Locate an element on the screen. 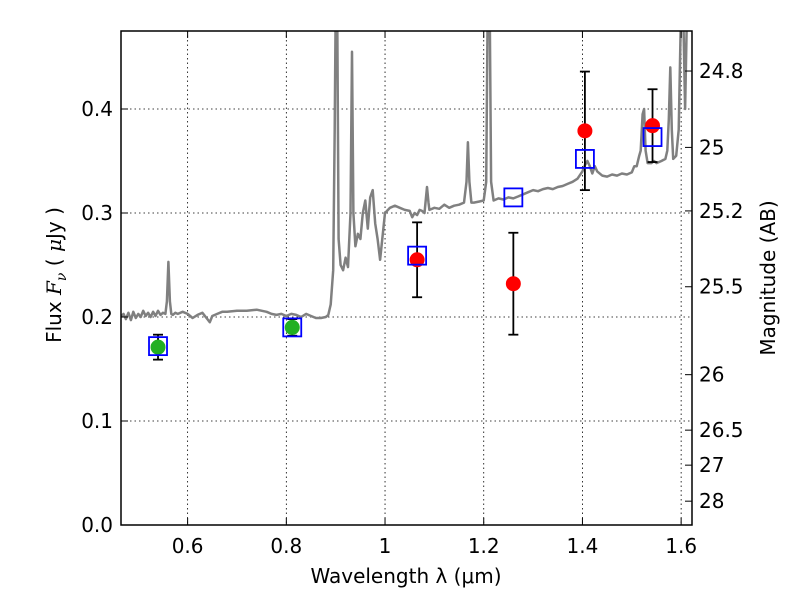 This screenshot has width=800, height=600. x-tick-label: 1.4 is located at coordinates (583, 546).